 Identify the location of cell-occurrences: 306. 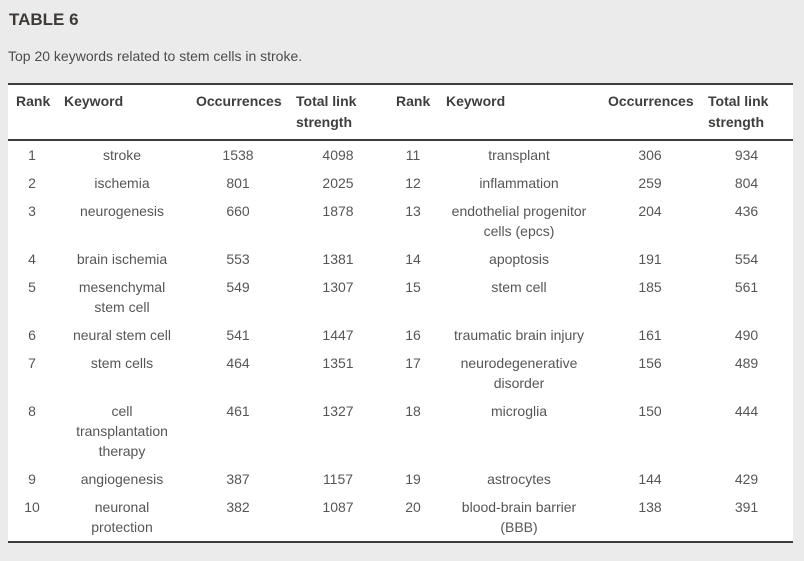
(650, 155).